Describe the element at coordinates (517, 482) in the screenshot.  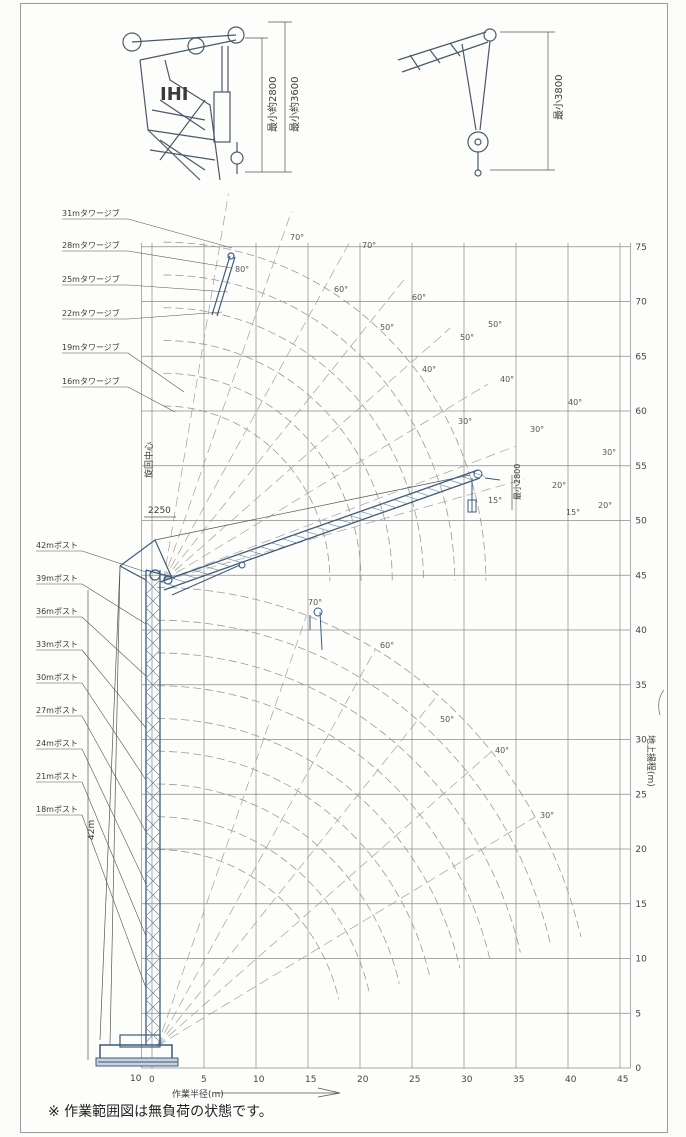
I see `tip-min-label: 最小2800` at that location.